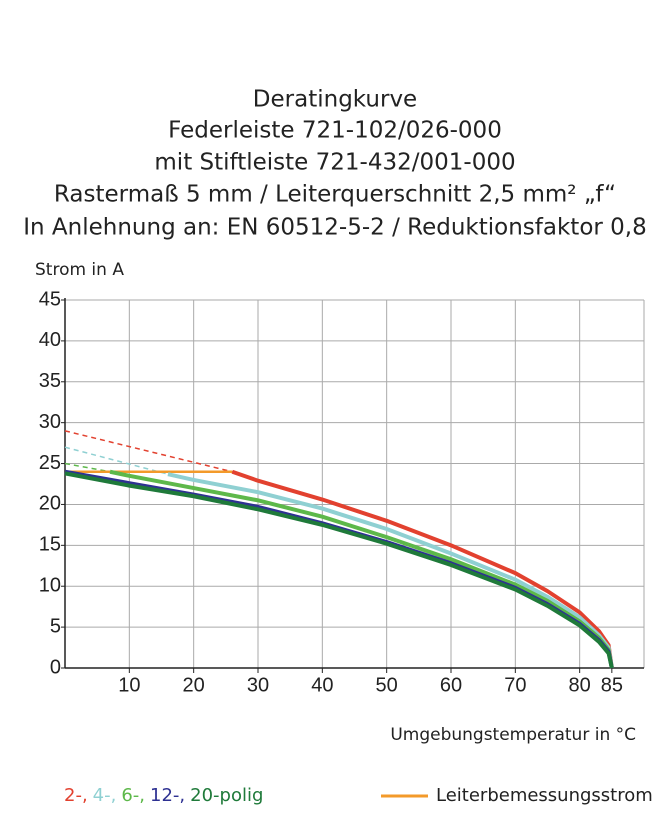  Describe the element at coordinates (204, 795) in the screenshot. I see `legend-entry: 20-` at that location.